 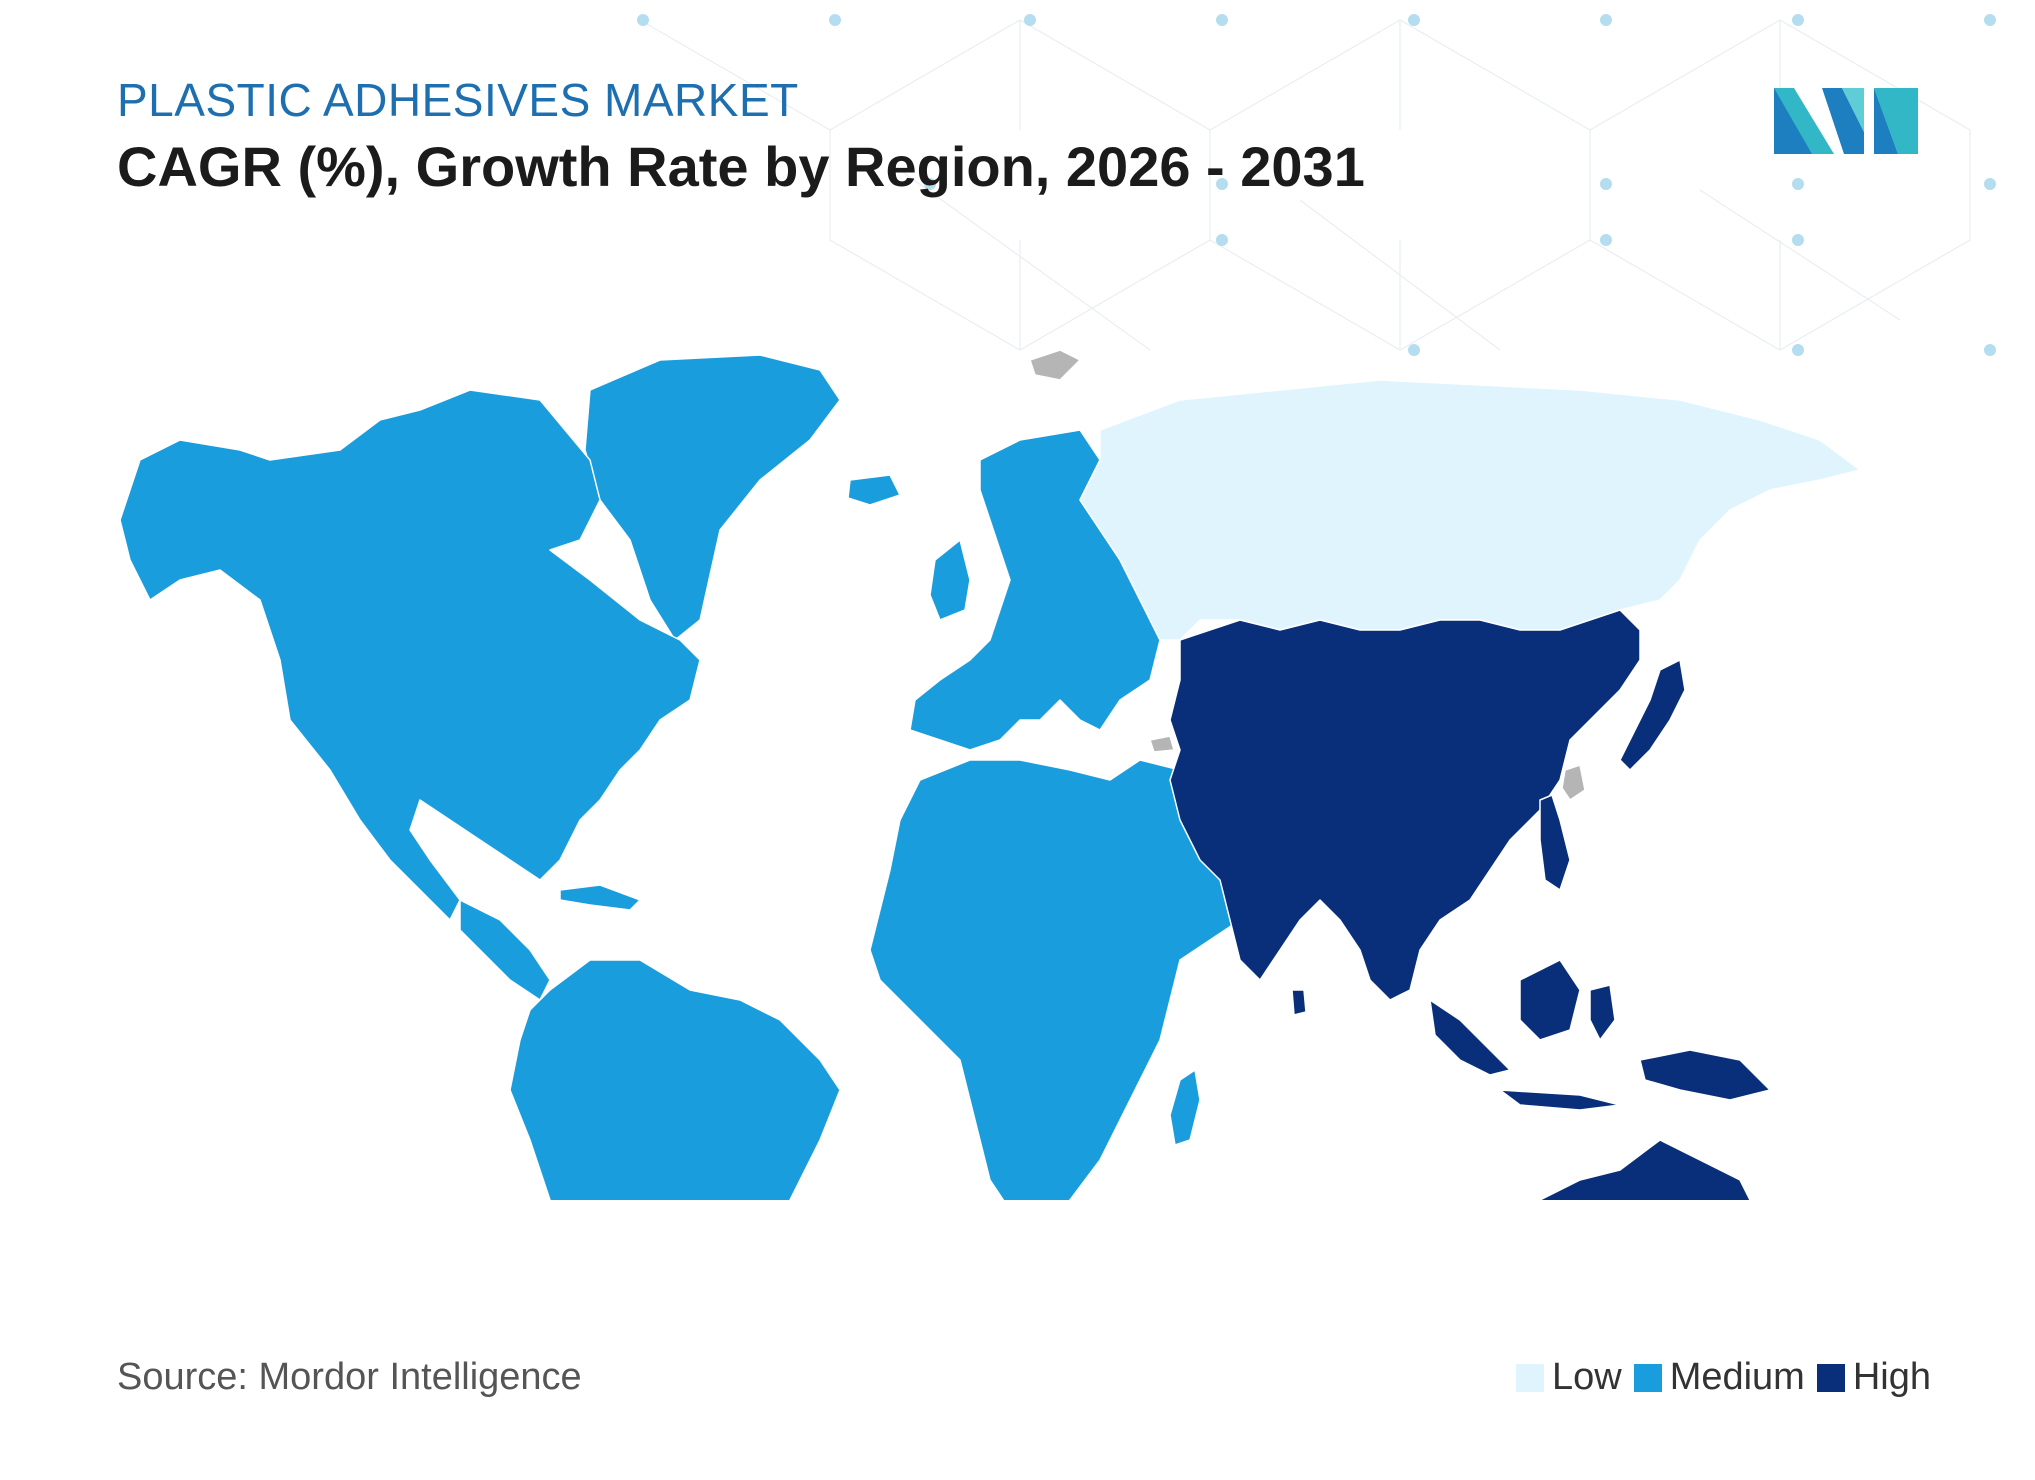 I want to click on legend-item-high: High, so click(x=1873, y=1377).